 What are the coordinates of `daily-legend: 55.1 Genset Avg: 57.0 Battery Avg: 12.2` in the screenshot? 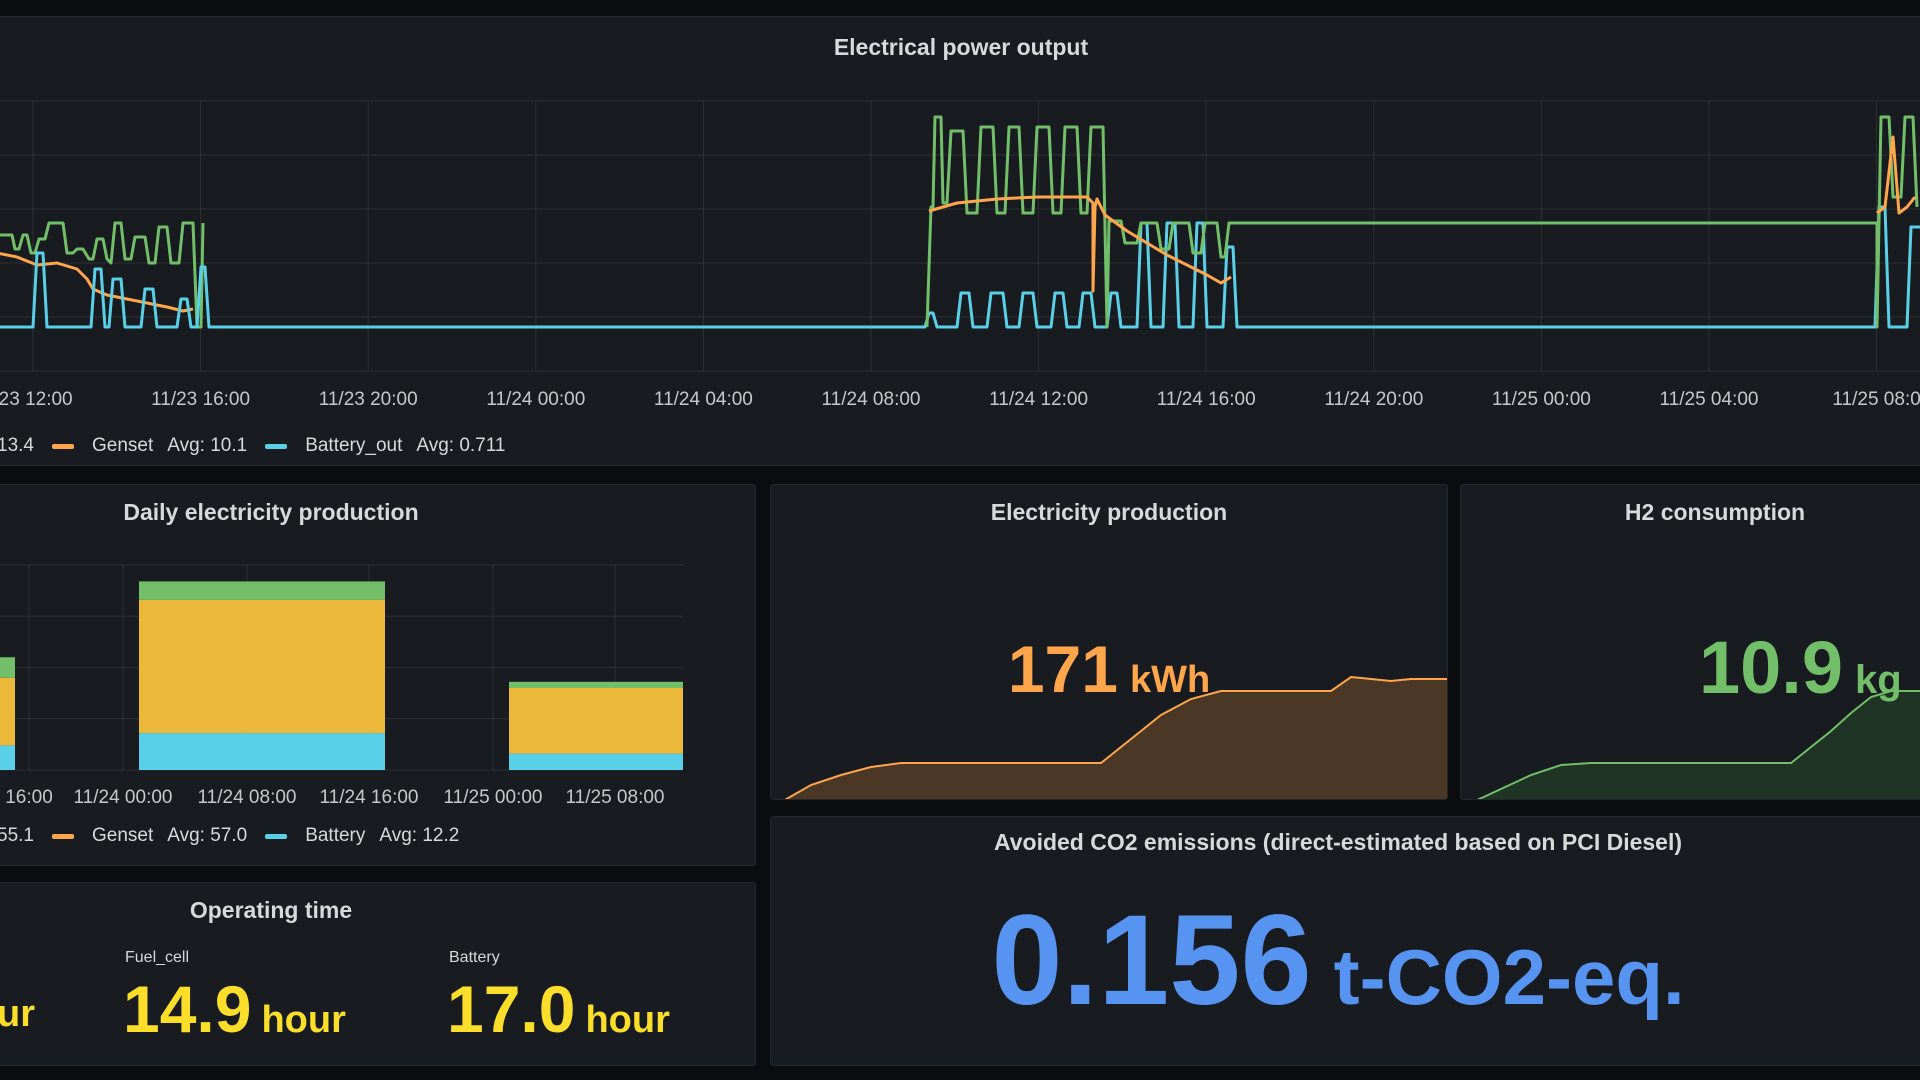 It's located at (229, 836).